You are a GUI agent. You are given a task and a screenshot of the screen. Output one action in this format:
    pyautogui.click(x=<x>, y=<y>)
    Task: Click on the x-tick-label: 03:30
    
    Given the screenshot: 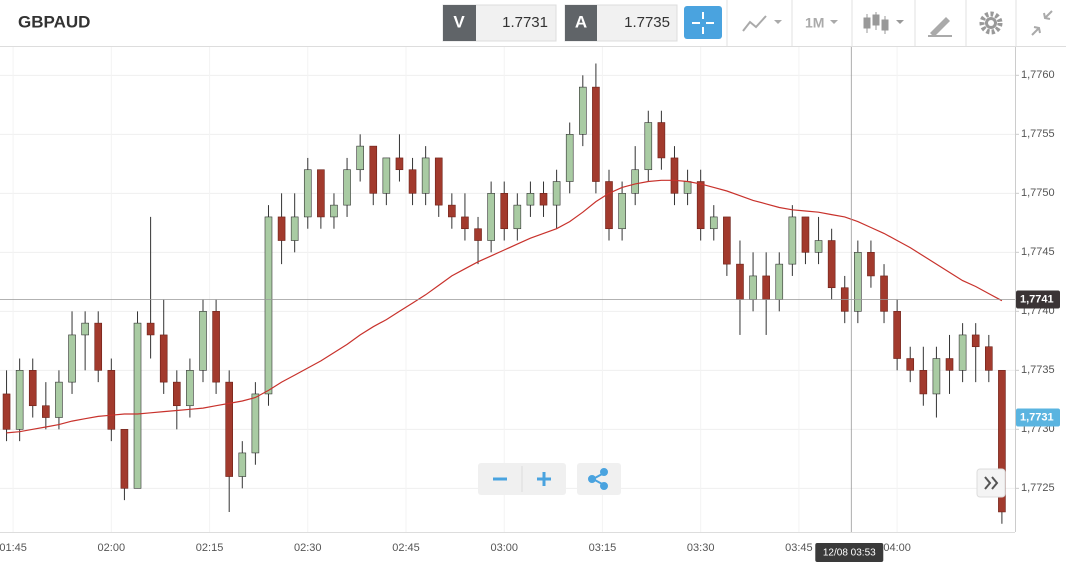 What is the action you would take?
    pyautogui.click(x=701, y=548)
    